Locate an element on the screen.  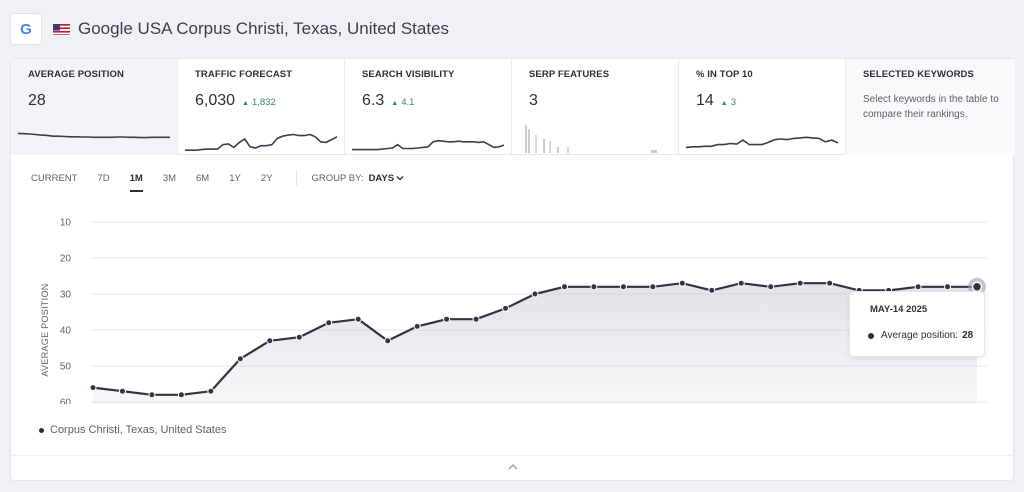
tooltip-value: 28 is located at coordinates (968, 335).